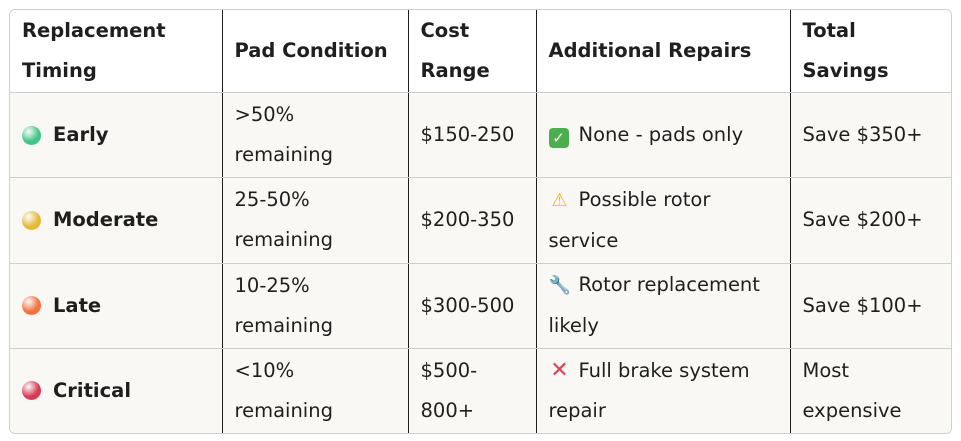 The height and width of the screenshot is (441, 961). I want to click on header-pad-condition: Pad Condition, so click(315, 51).